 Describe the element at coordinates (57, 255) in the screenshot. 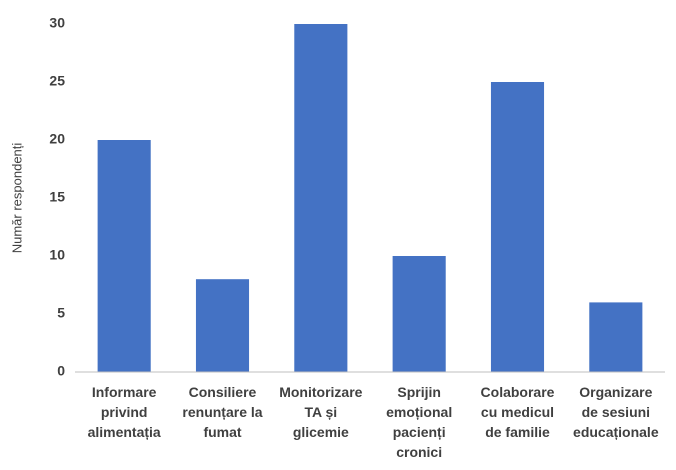

I see `y-tick-label: 10` at that location.